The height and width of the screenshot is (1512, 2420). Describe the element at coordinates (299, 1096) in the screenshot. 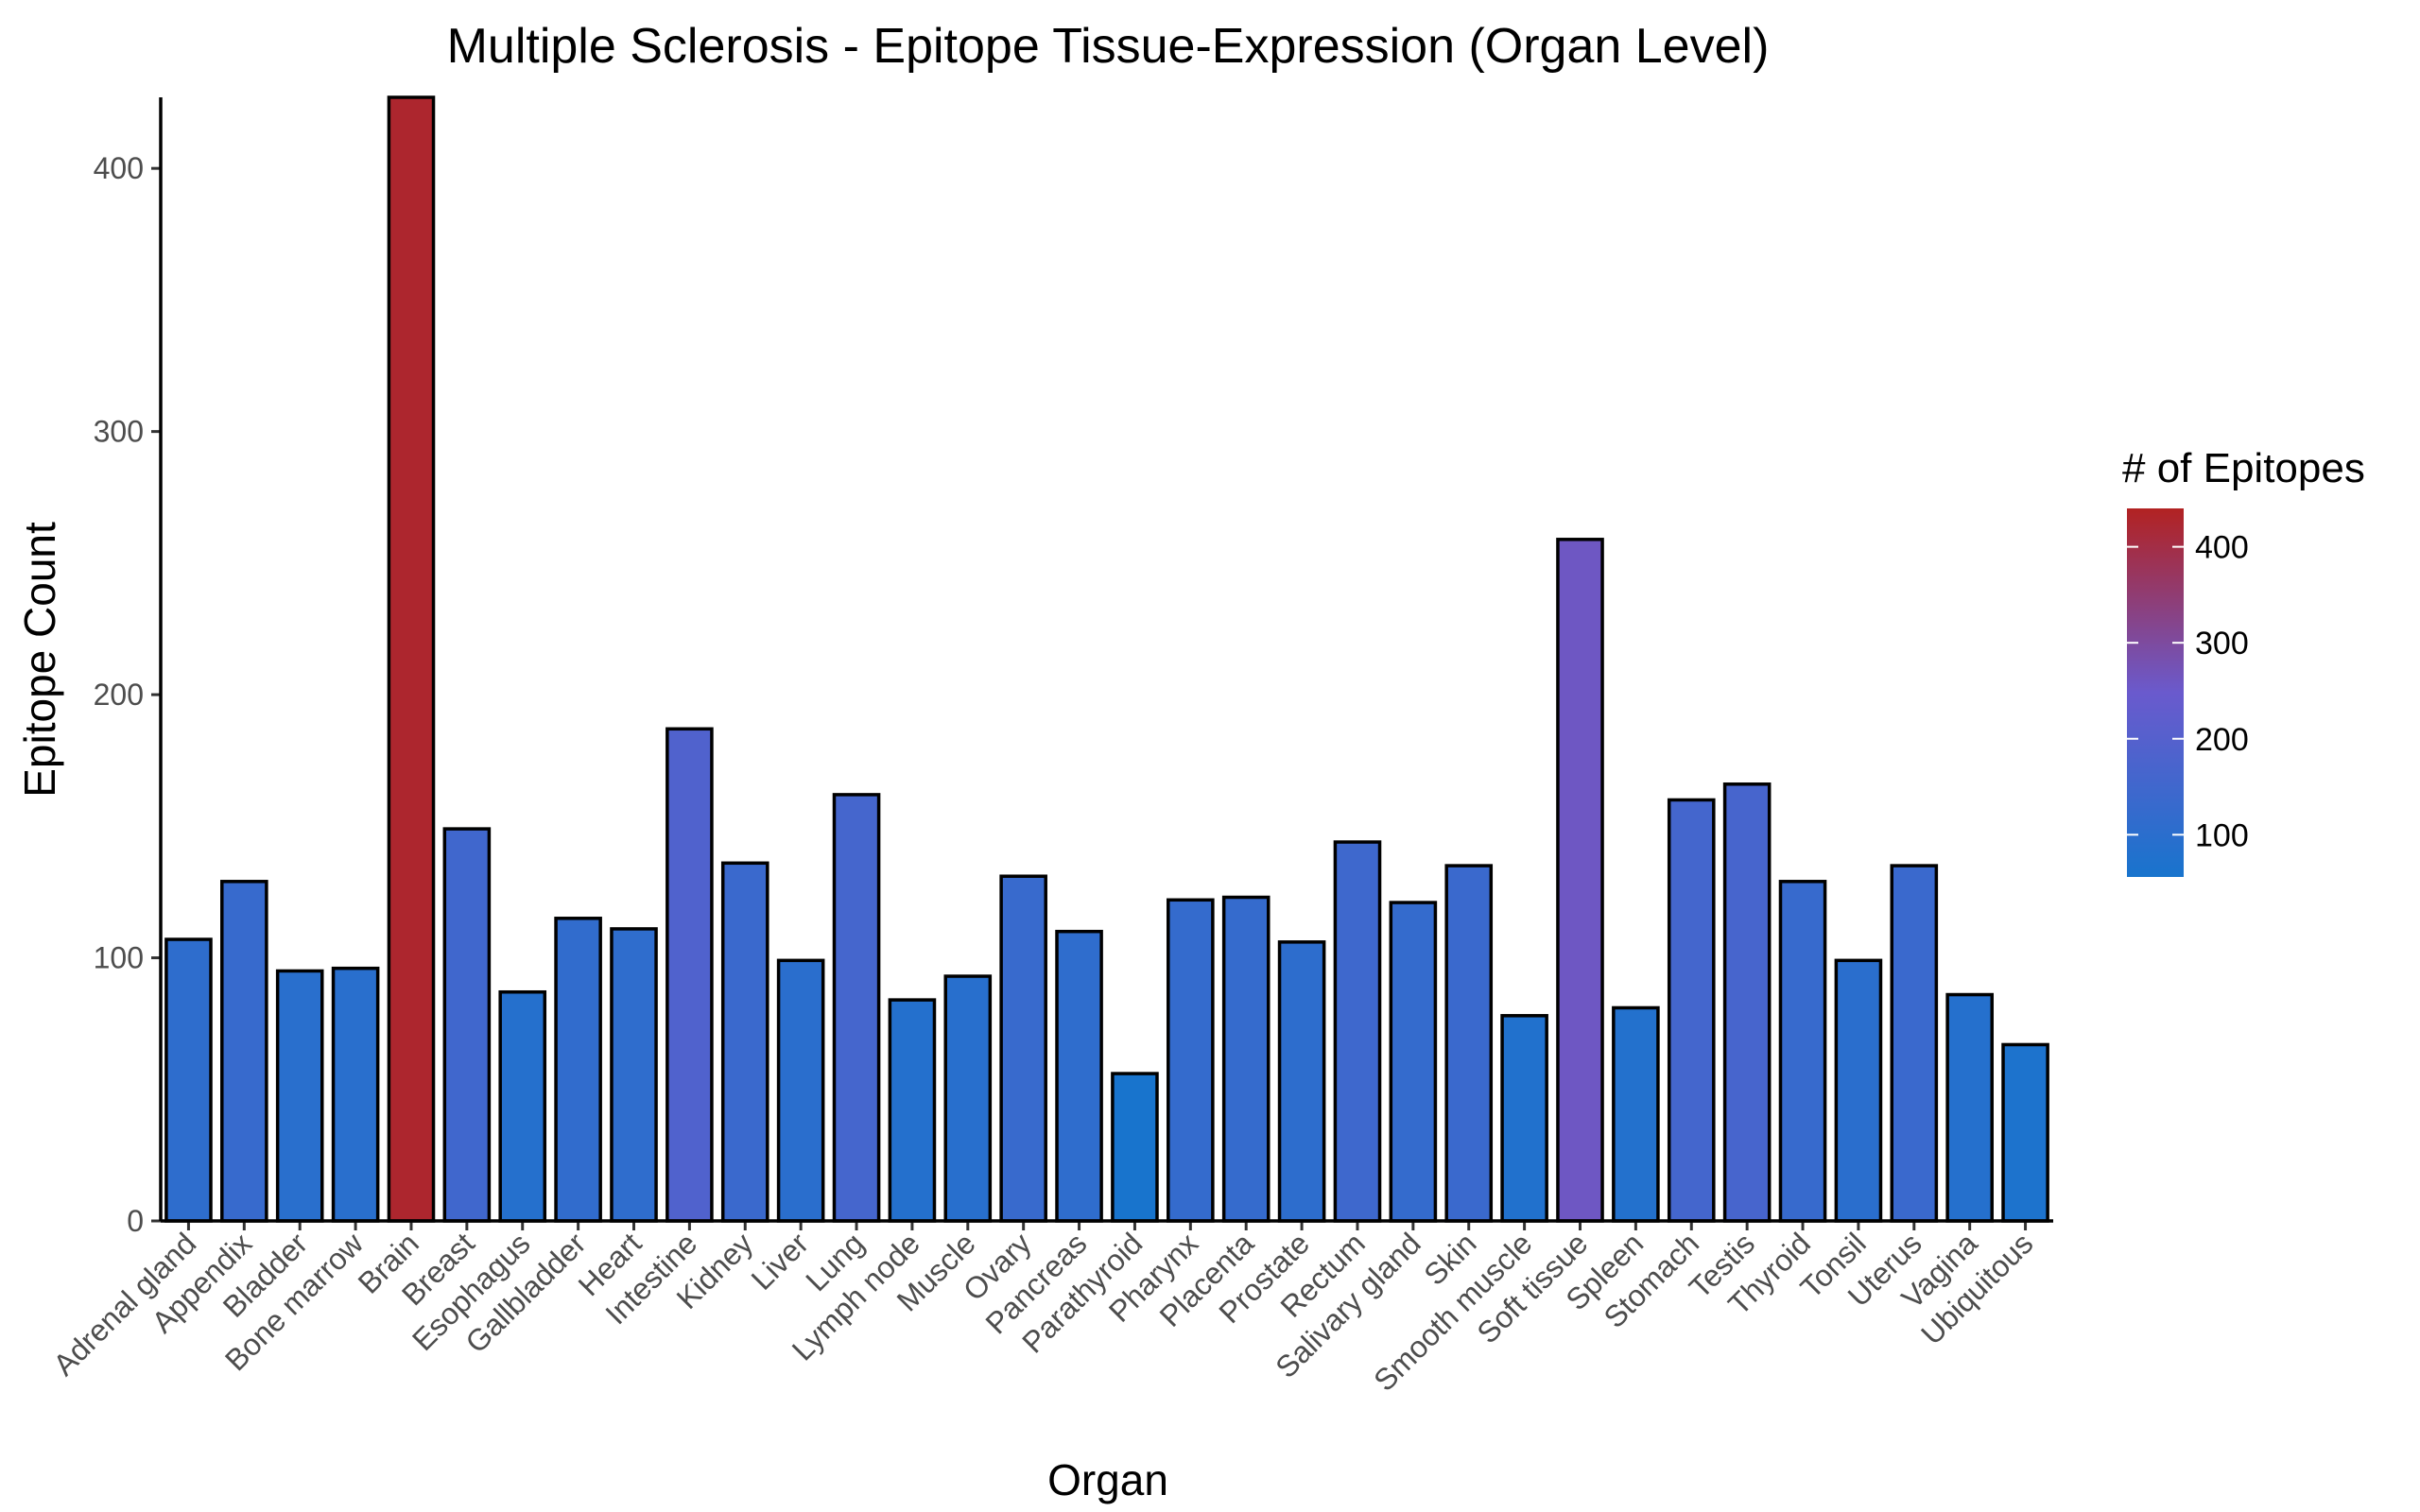

I see `bar-bladder` at that location.